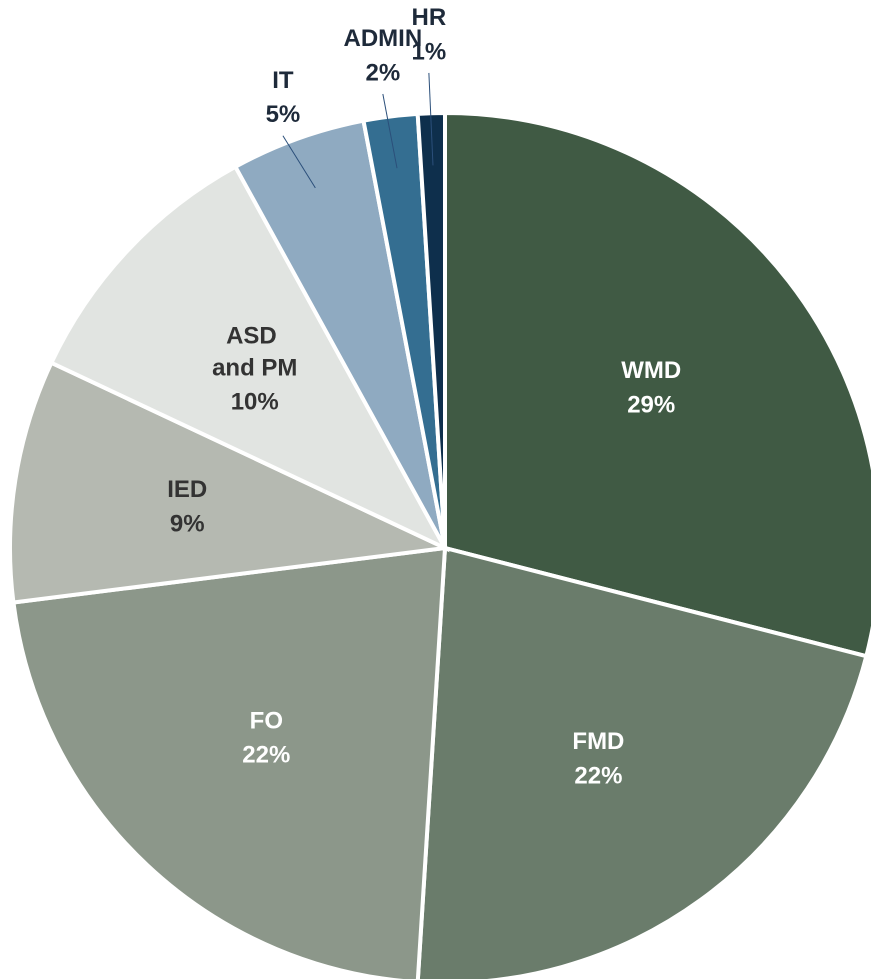 The image size is (871, 979). I want to click on label-line: IT, so click(283, 80).